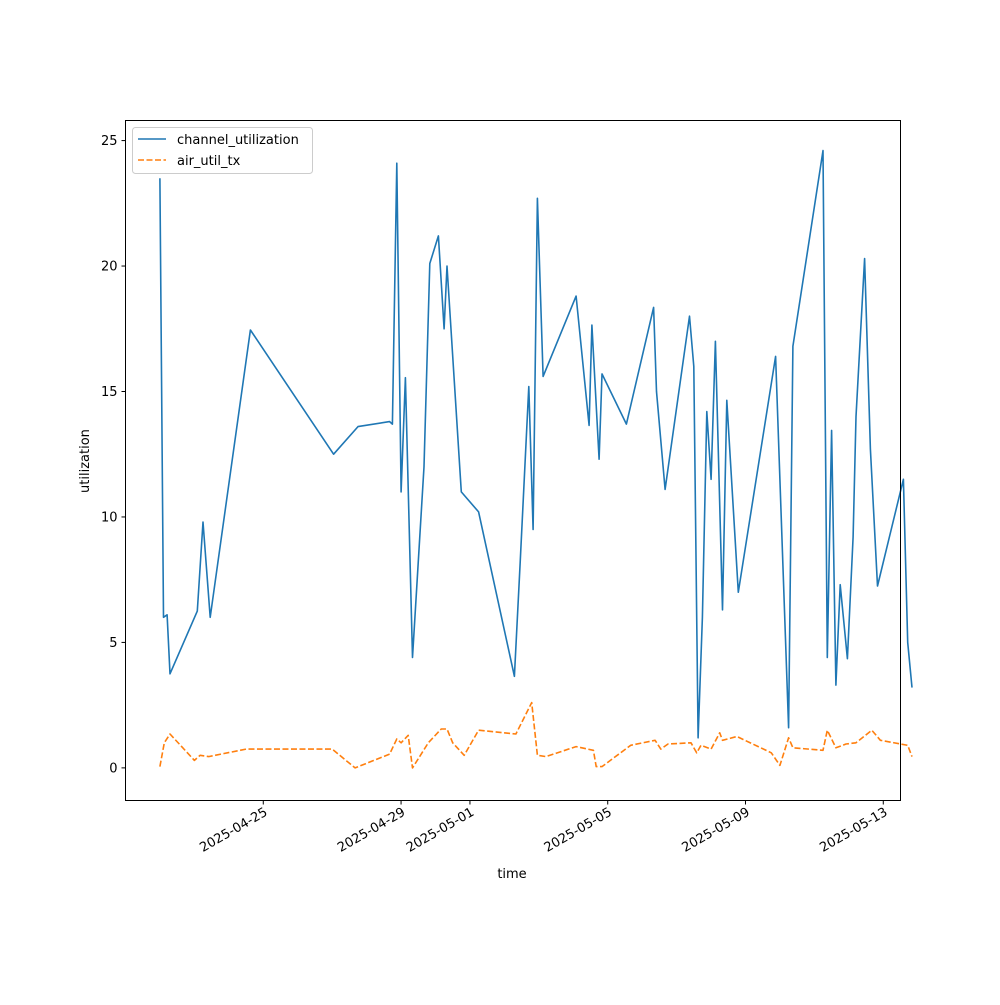 This screenshot has height=1005, width=1000. Describe the element at coordinates (238, 140) in the screenshot. I see `legend-label-channel-utilization: channel_utilization` at that location.